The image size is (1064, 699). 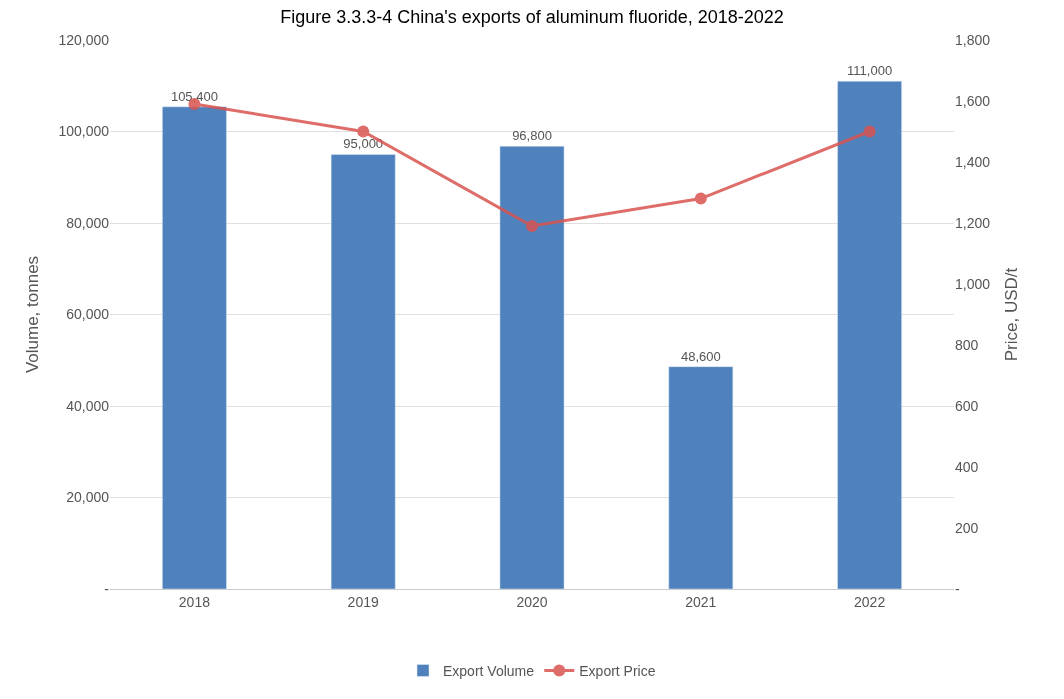 I want to click on data-label: 105,400, so click(x=194, y=96).